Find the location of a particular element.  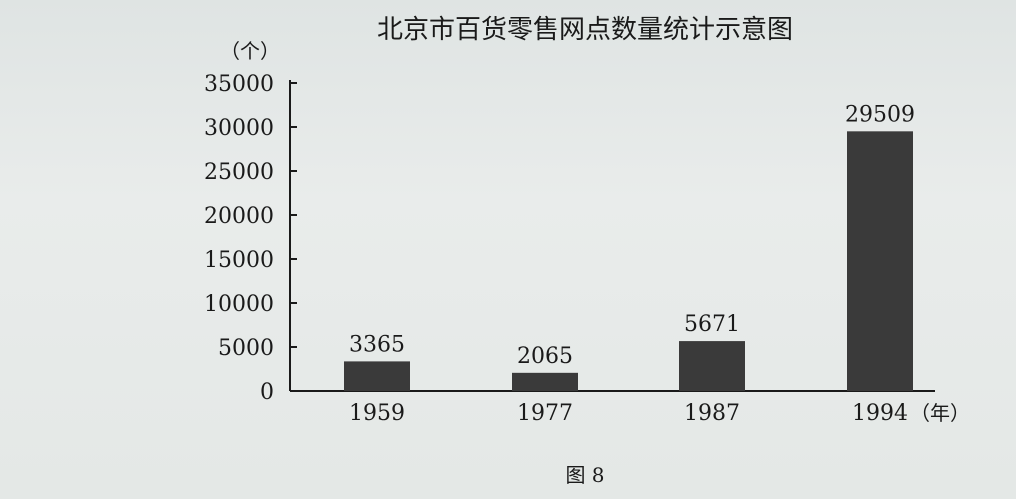

x-category-label-1987: 1987 is located at coordinates (712, 413).